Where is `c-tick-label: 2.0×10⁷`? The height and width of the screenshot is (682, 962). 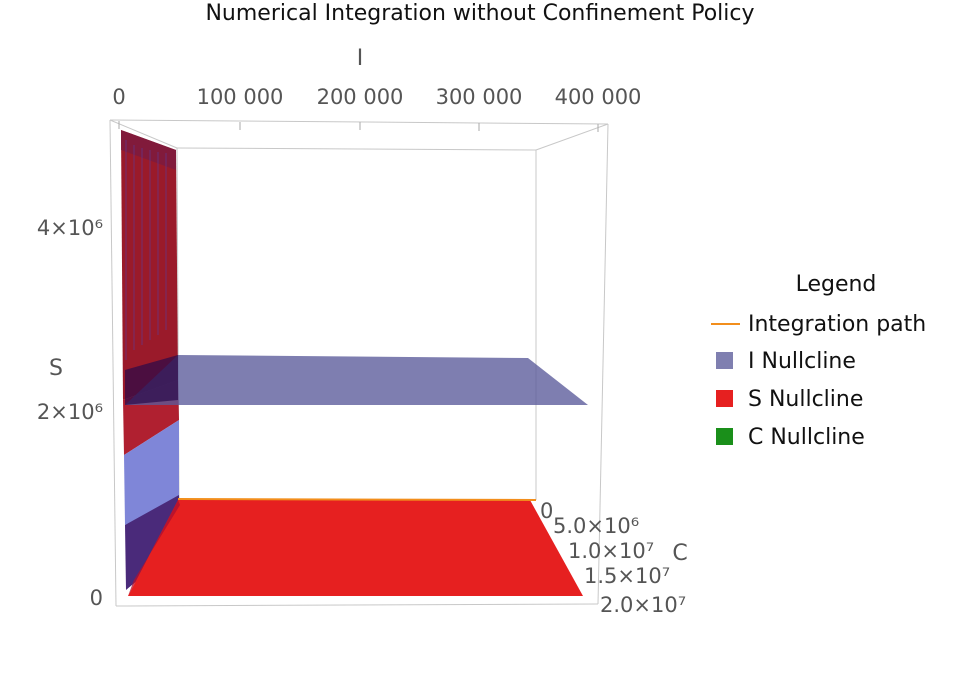
c-tick-label: 2.0×10⁷ is located at coordinates (643, 605).